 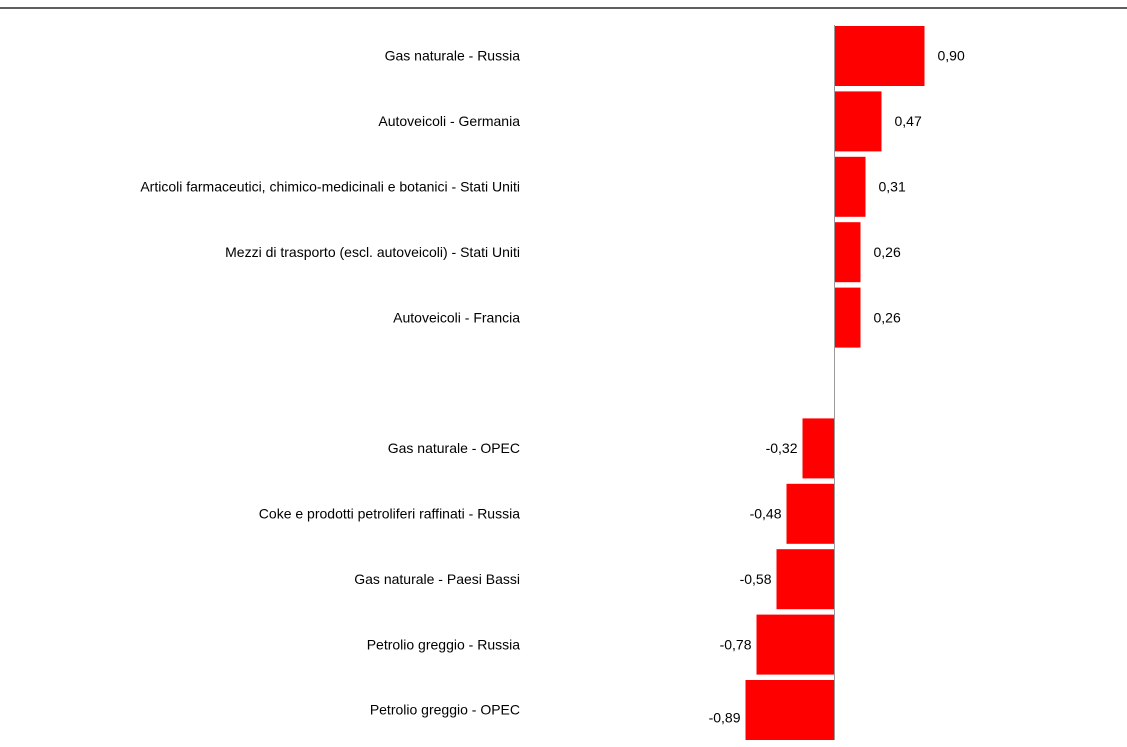 What do you see at coordinates (444, 644) in the screenshot?
I see `category-label: Petrolio greggio - Russia` at bounding box center [444, 644].